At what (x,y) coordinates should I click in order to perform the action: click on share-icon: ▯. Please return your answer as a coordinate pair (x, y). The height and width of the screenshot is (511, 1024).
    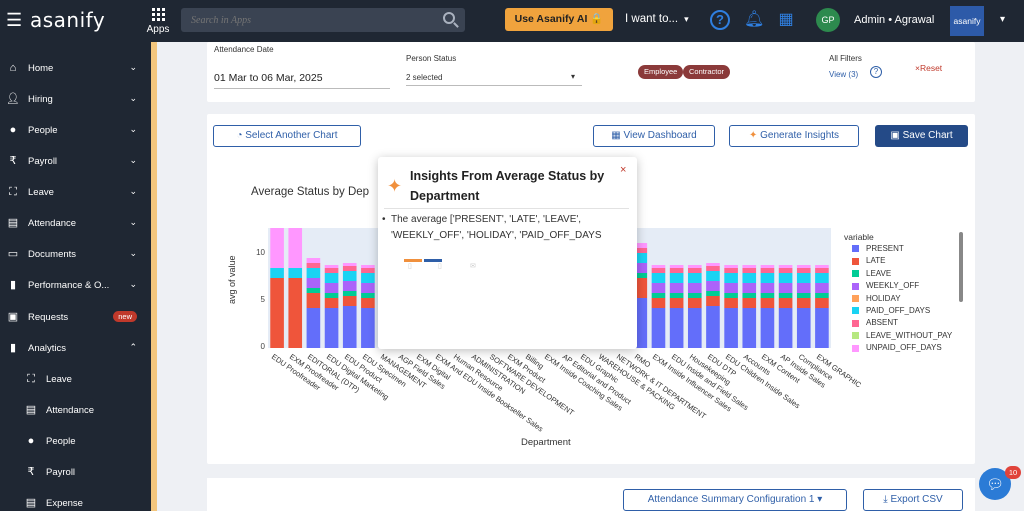
    Looking at the image, I should click on (440, 266).